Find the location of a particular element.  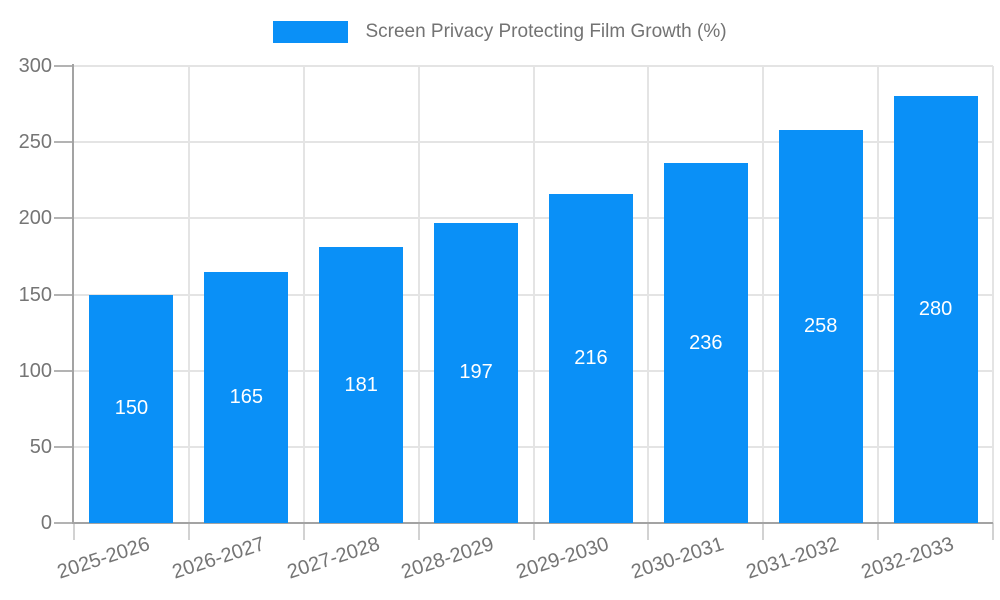

x-axis-category-label: 2026-2027 is located at coordinates (218, 558).